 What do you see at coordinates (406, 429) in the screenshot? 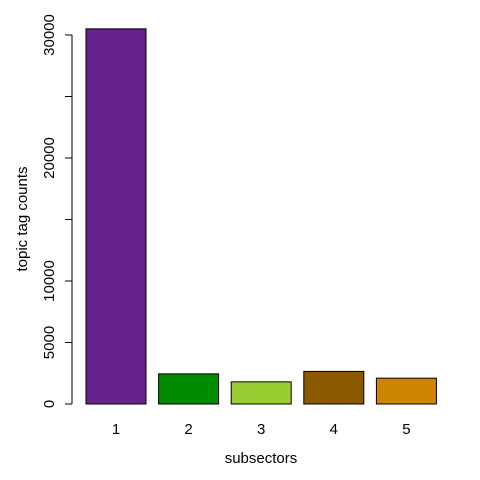
I see `x-tick-label-5: 5` at bounding box center [406, 429].